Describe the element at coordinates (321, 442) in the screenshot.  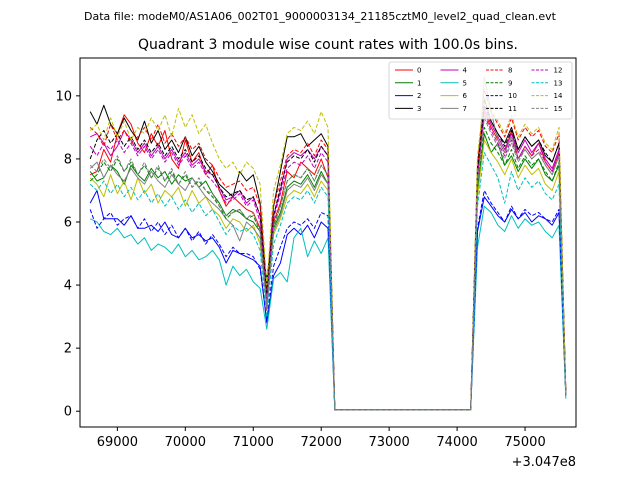
I see `x-tick-label: 72000` at that location.